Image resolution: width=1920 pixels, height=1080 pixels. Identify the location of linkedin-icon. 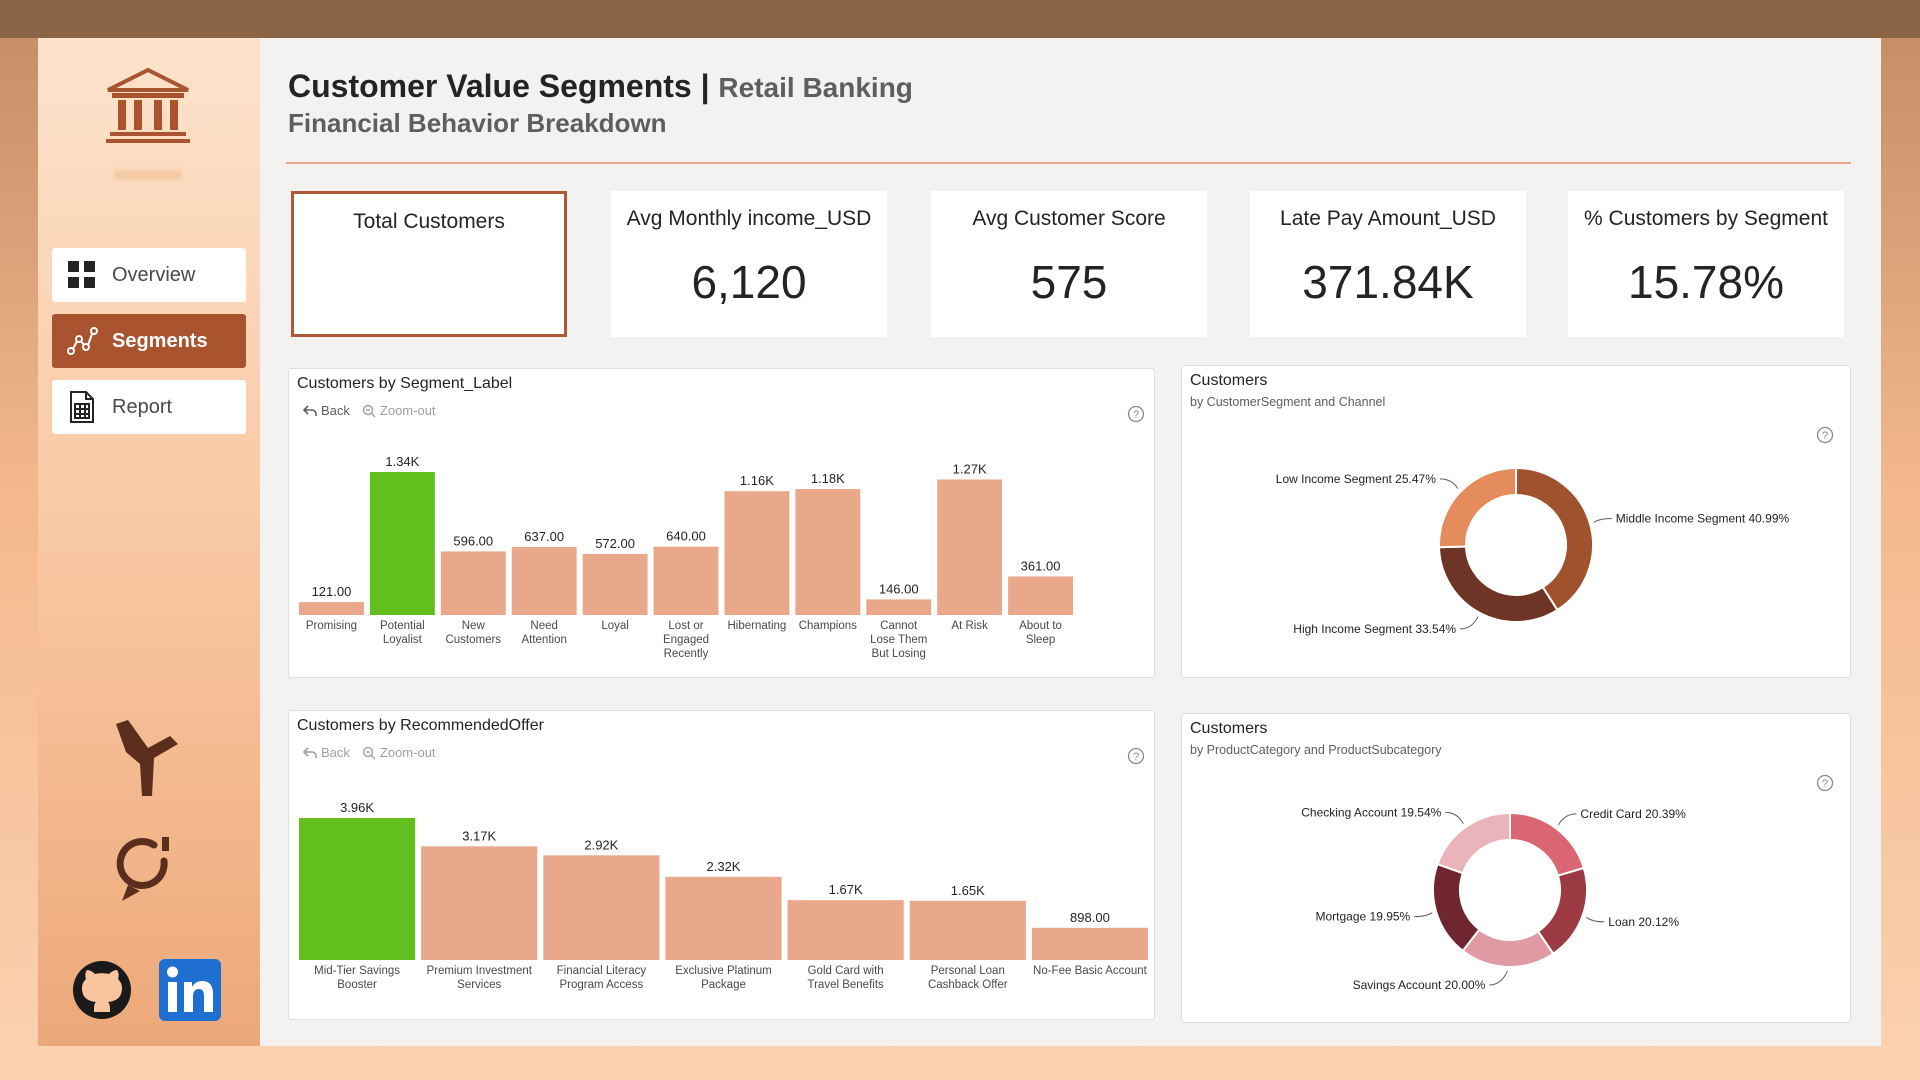
(190, 990).